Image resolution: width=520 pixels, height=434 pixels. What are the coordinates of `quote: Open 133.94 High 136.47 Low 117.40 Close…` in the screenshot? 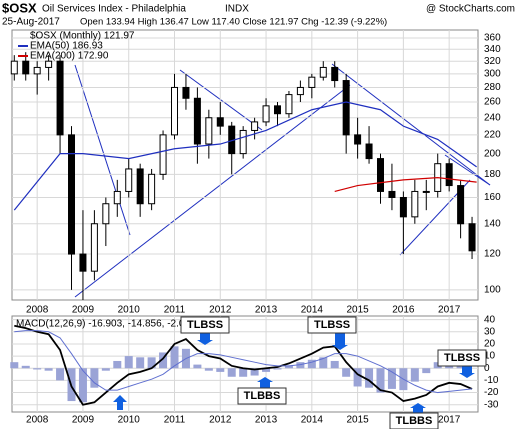 It's located at (233, 22).